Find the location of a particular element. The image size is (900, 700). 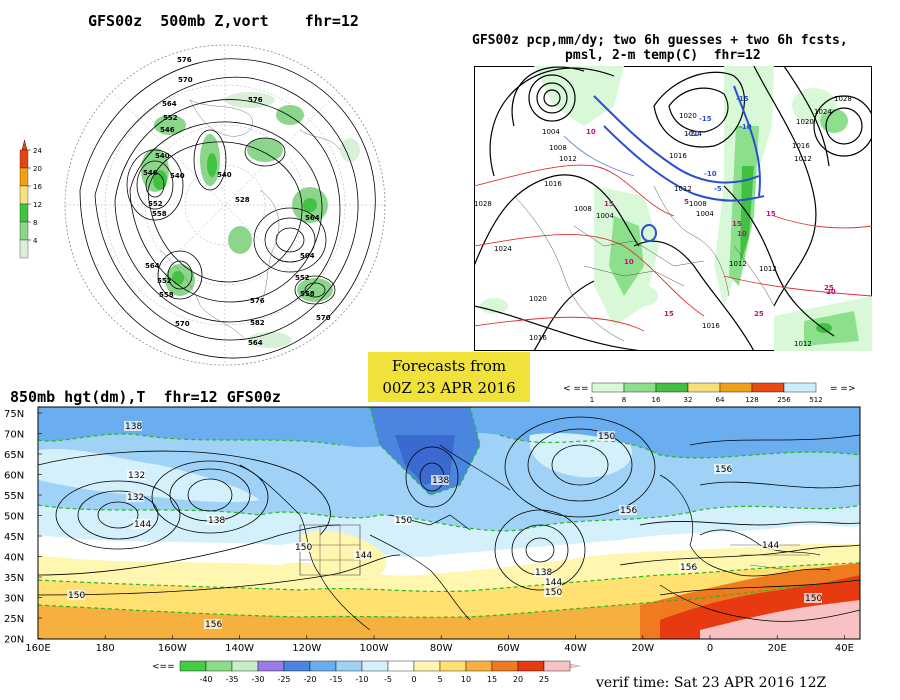

h850-lon-label: 160W is located at coordinates (172, 648).